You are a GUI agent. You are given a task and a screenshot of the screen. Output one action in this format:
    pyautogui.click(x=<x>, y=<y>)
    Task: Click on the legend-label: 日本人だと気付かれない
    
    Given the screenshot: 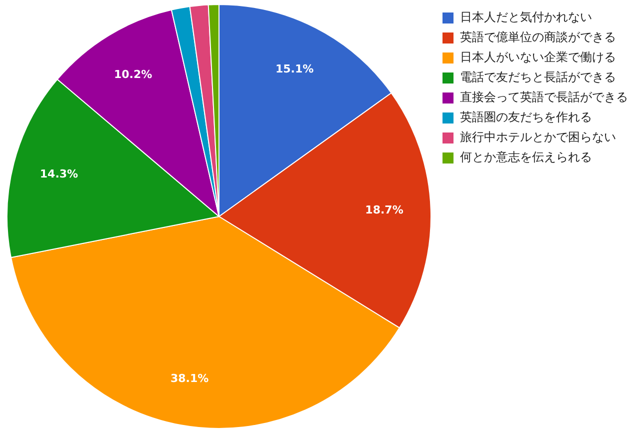 What is the action you would take?
    pyautogui.click(x=526, y=17)
    